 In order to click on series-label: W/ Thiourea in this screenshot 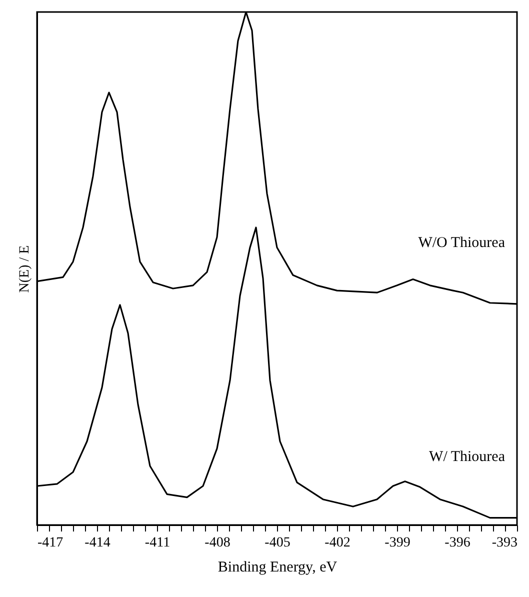, I will do `click(467, 456)`.